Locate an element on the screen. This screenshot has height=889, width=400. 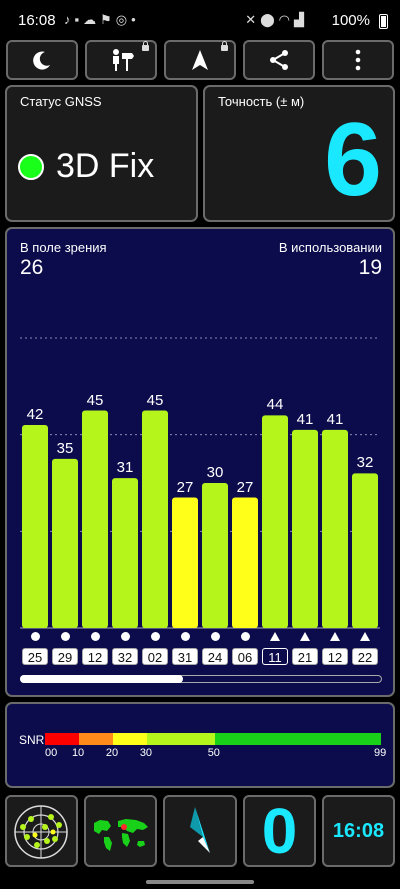
in-use-count: 19 is located at coordinates (370, 267).